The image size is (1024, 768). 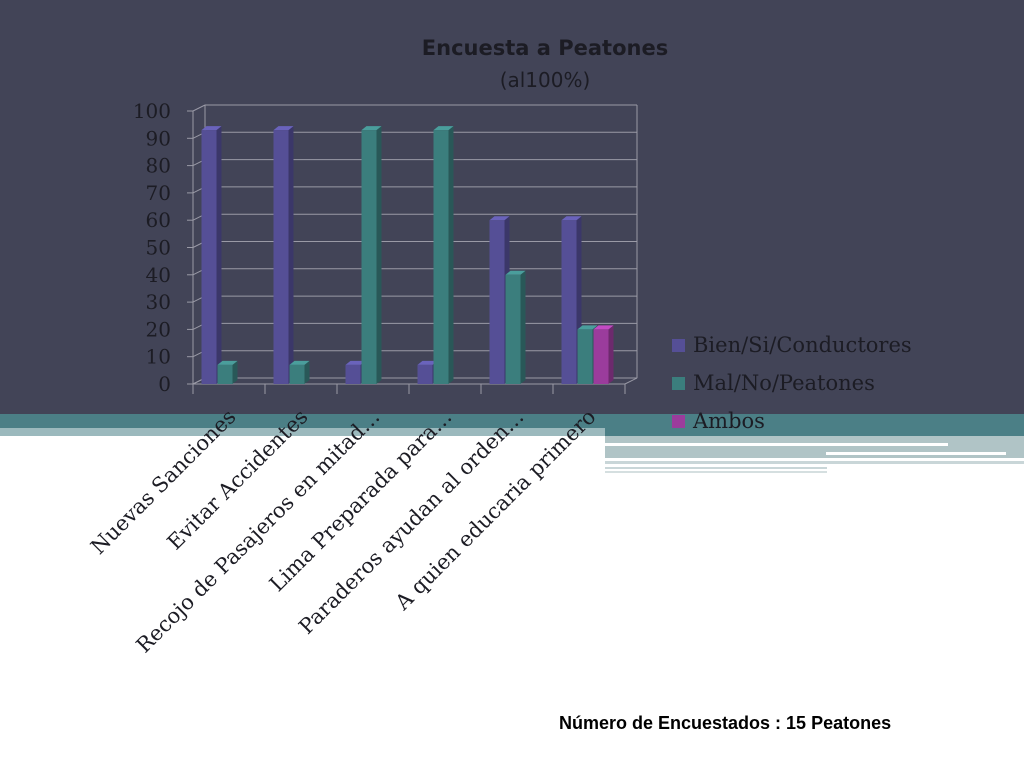 What do you see at coordinates (158, 138) in the screenshot?
I see `y-tick-label: 90` at bounding box center [158, 138].